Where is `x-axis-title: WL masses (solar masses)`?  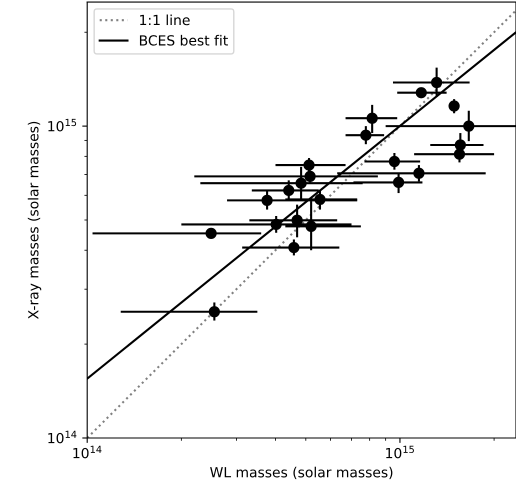 x-axis-title: WL masses (solar masses) is located at coordinates (301, 473).